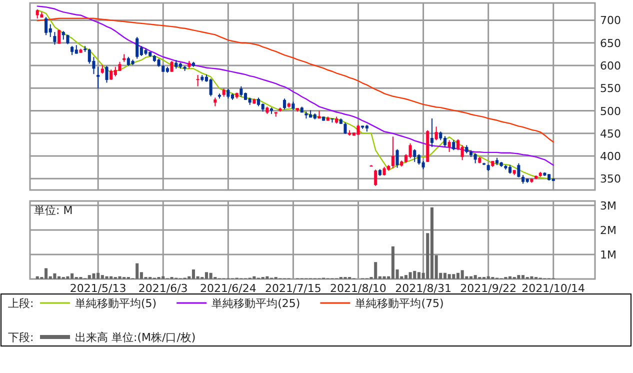 The width and height of the screenshot is (633, 373). I want to click on y-tick-label: 650, so click(610, 43).